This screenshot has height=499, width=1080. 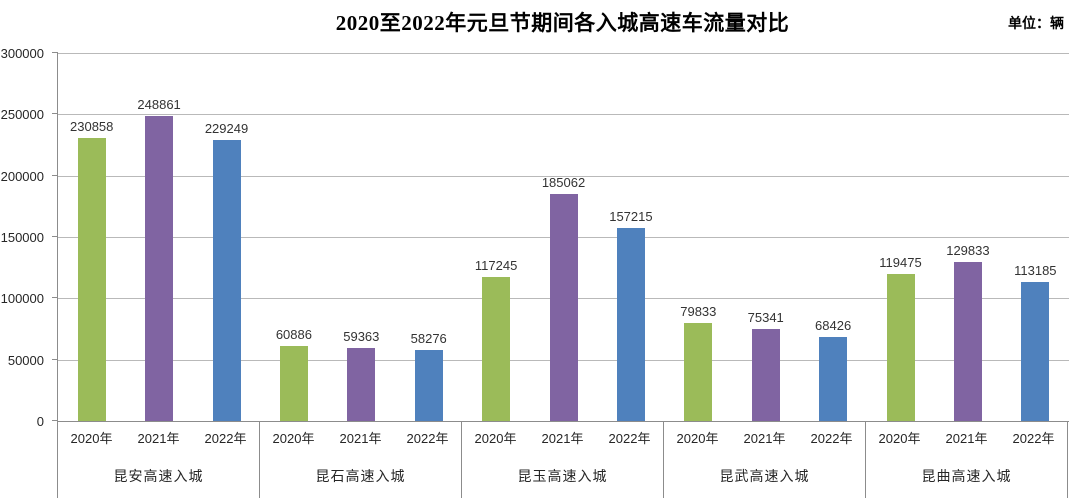 I want to click on y-tick-label: 100000, so click(x=22, y=299).